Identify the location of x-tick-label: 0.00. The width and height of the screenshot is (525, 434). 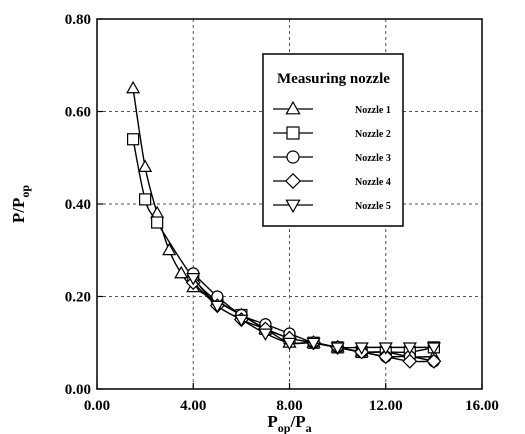
(97, 406).